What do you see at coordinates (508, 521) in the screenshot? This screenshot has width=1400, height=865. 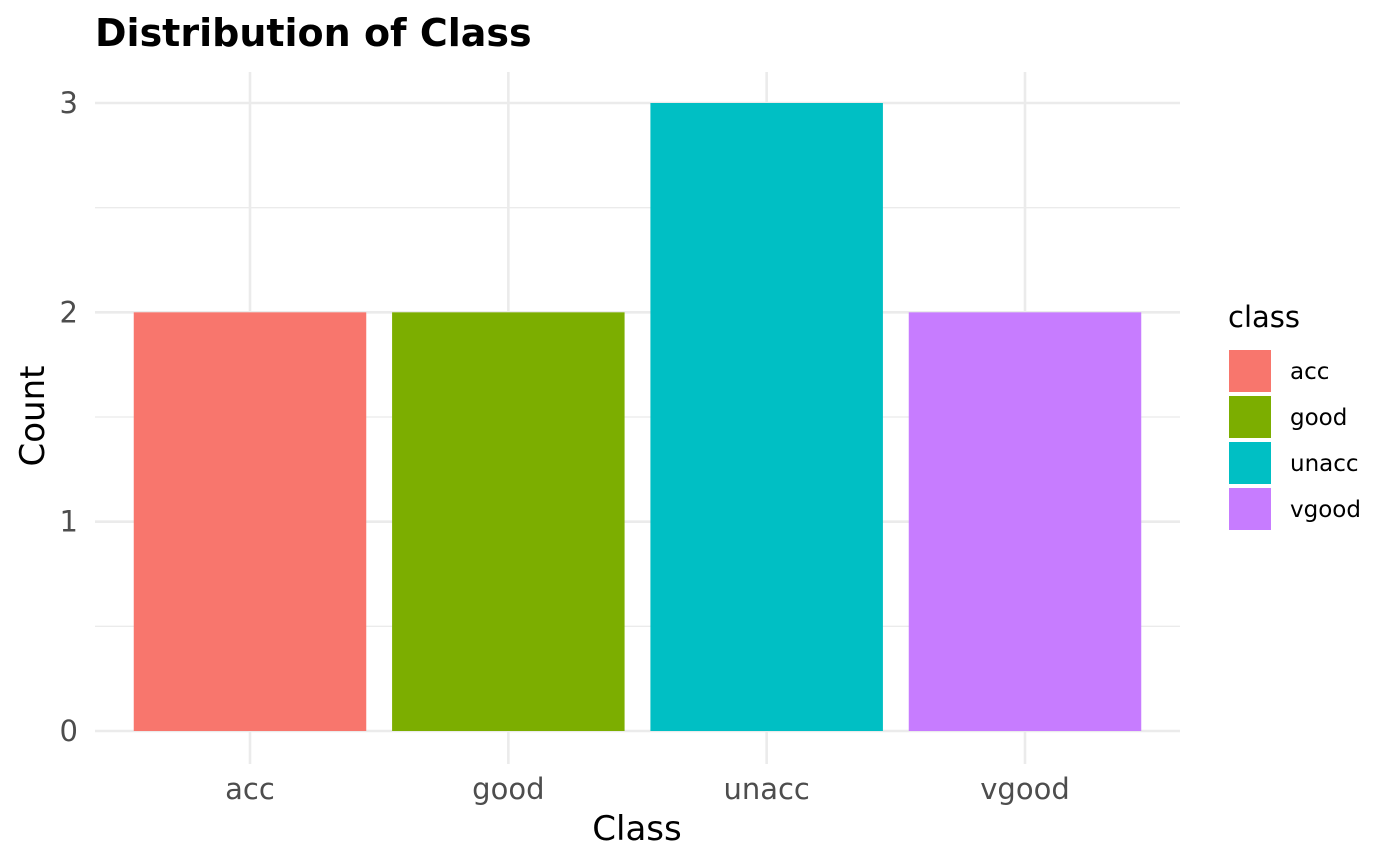 I see `bar-good` at bounding box center [508, 521].